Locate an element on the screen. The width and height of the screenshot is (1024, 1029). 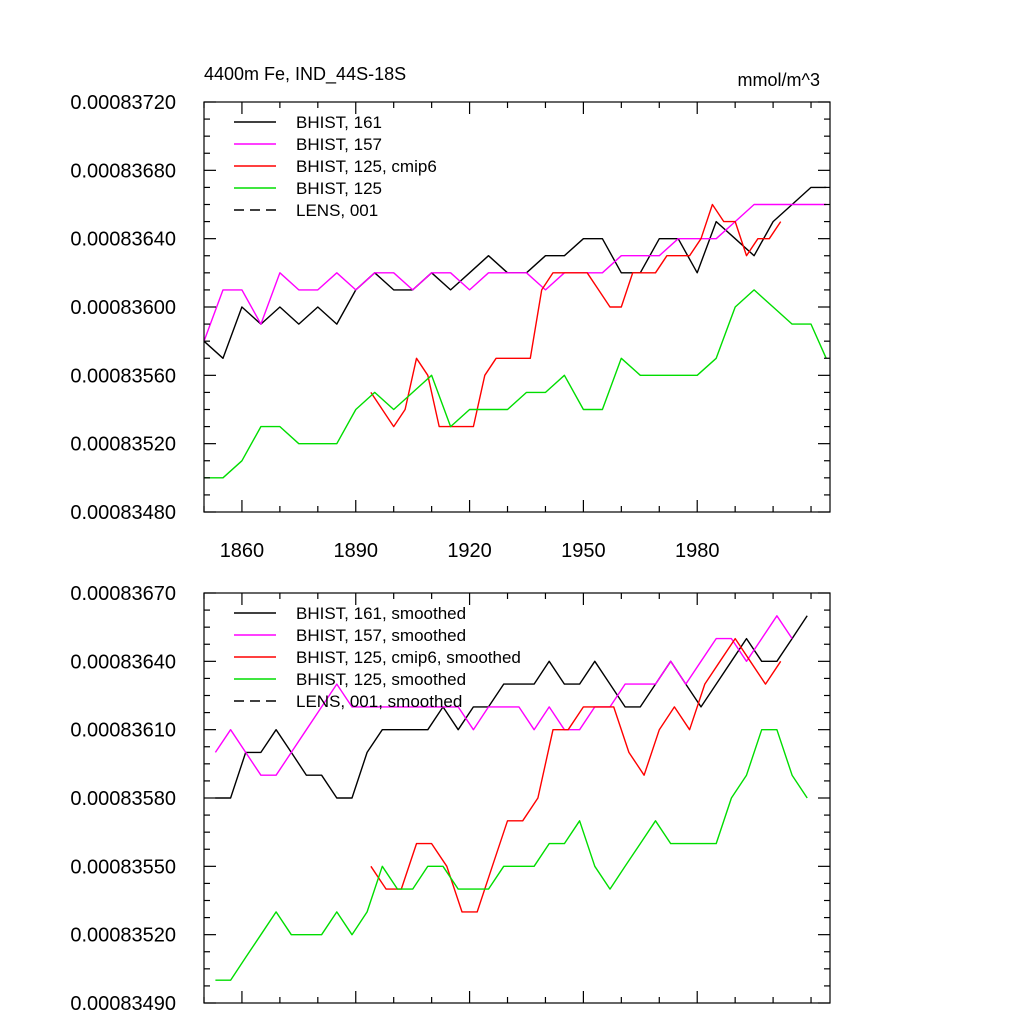
y-tick-label: 0.00083490 is located at coordinates (123, 1004).